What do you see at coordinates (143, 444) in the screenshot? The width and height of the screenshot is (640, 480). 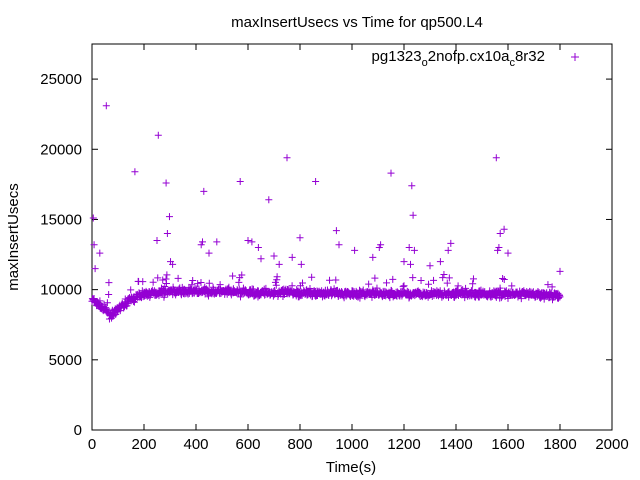 I see `x-tick-label: 200` at bounding box center [143, 444].